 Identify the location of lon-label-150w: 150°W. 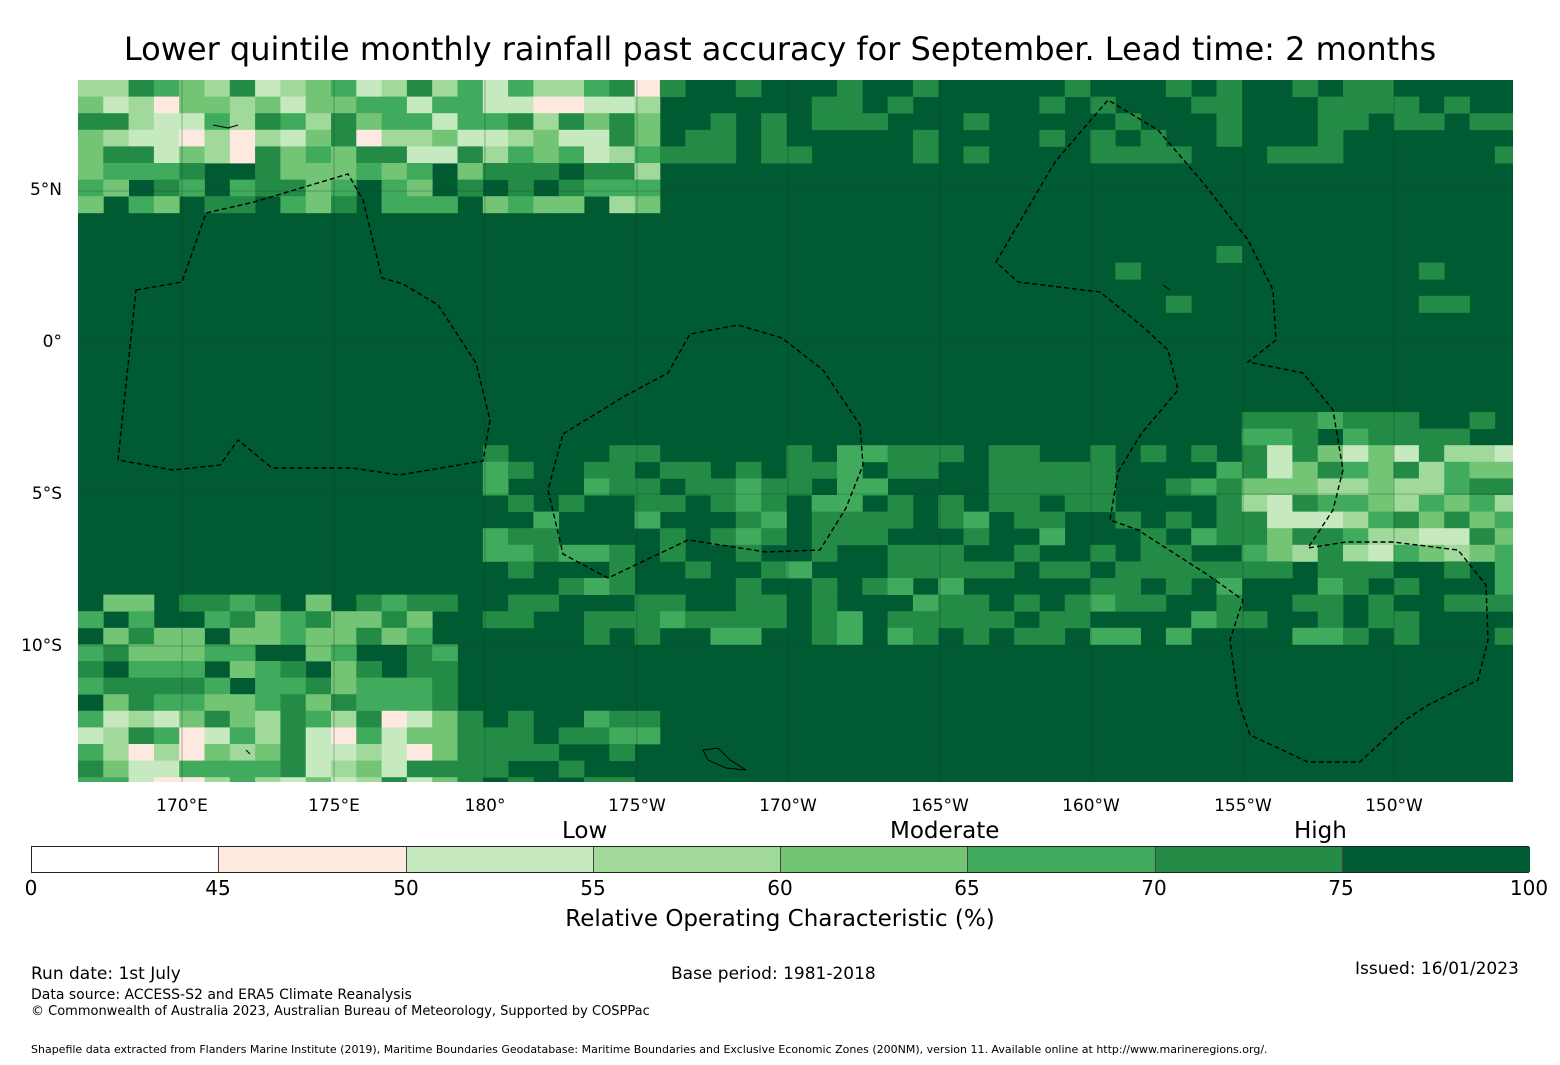
(1394, 806).